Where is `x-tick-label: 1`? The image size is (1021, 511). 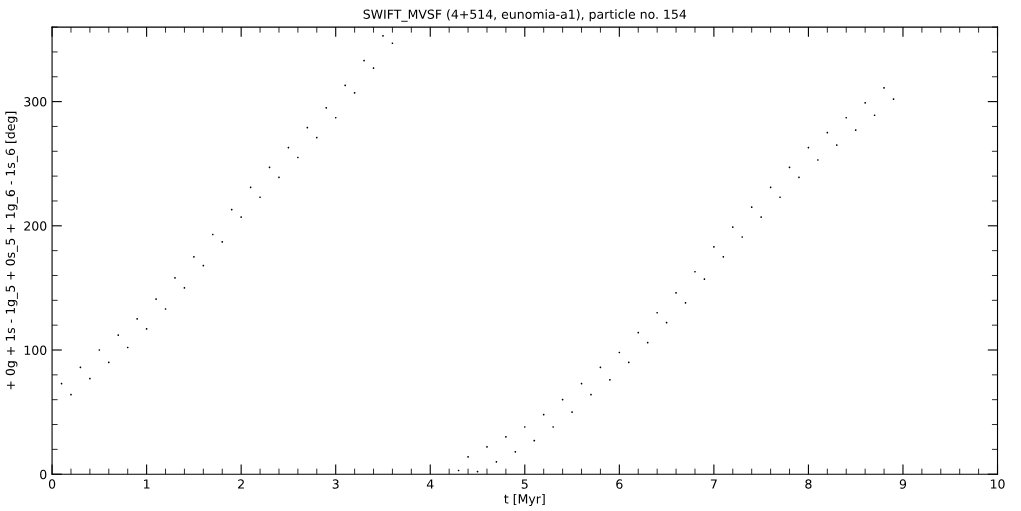
x-tick-label: 1 is located at coordinates (147, 484).